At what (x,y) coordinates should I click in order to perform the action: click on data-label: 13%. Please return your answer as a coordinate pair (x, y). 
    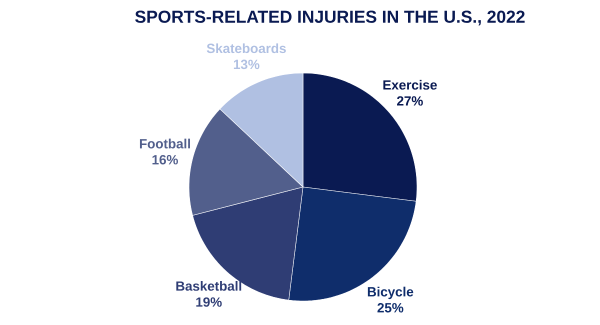
    Looking at the image, I should click on (247, 65).